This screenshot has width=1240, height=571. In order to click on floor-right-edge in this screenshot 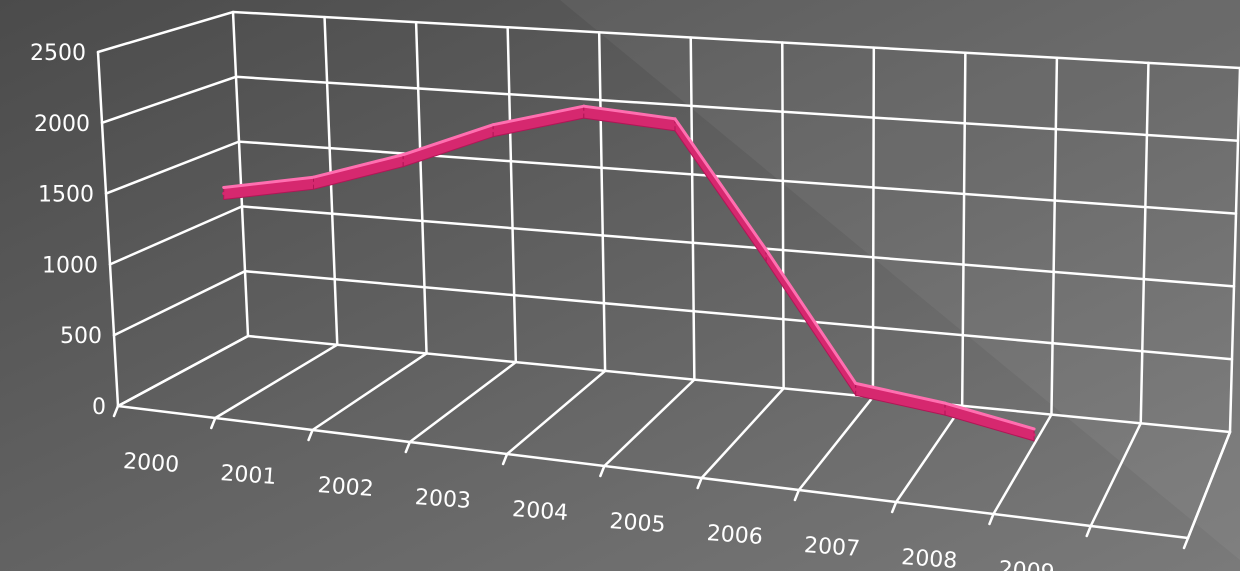, I will do `click(1209, 485)`.